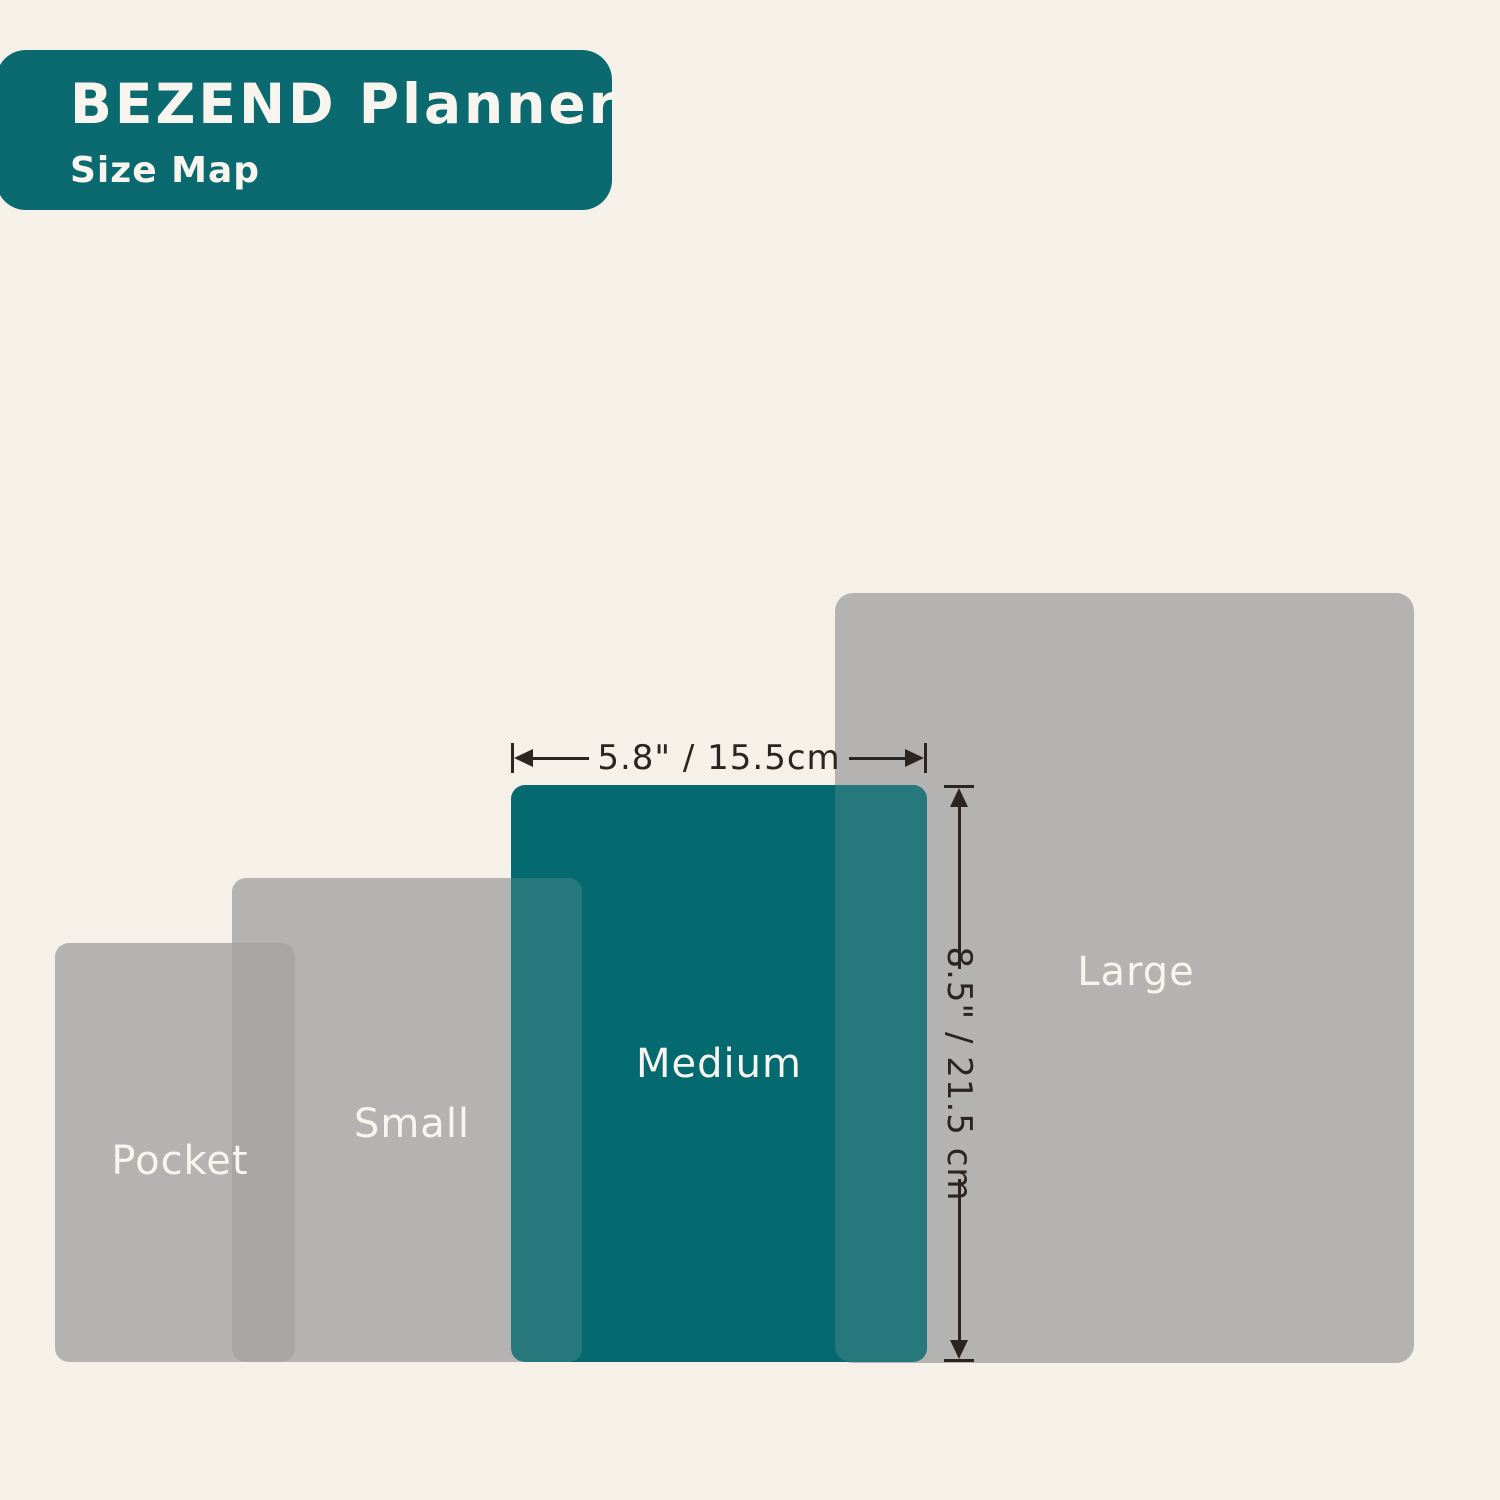 Image resolution: width=1500 pixels, height=1500 pixels. I want to click on arrow-down-icon, so click(959, 1349).